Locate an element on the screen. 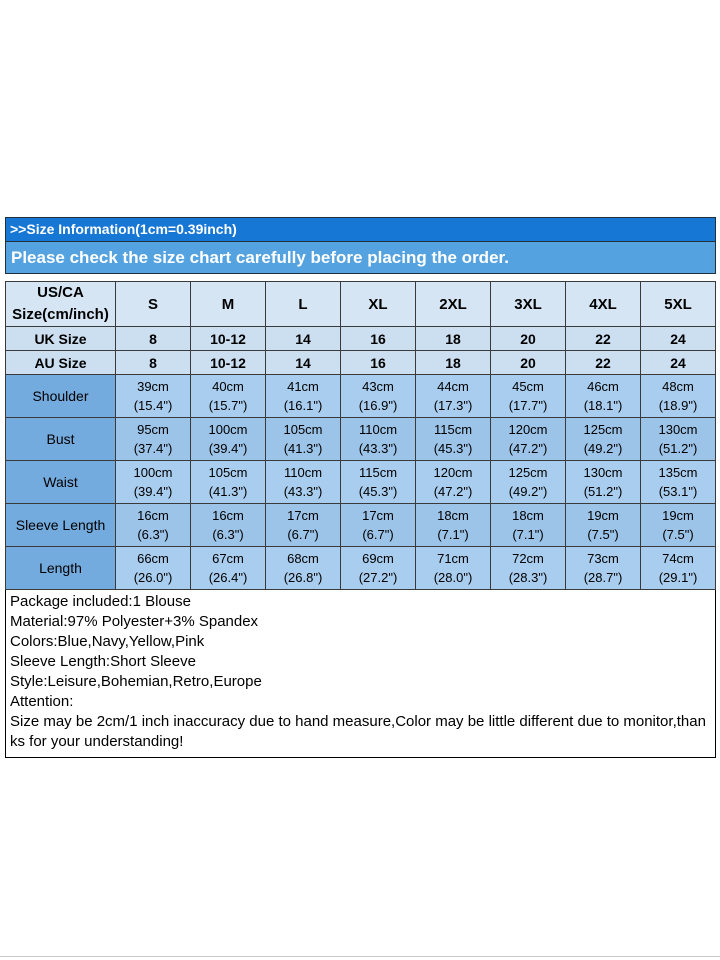 This screenshot has height=960, width=720. measurement-cell: 74cm (29.1") is located at coordinates (678, 568).